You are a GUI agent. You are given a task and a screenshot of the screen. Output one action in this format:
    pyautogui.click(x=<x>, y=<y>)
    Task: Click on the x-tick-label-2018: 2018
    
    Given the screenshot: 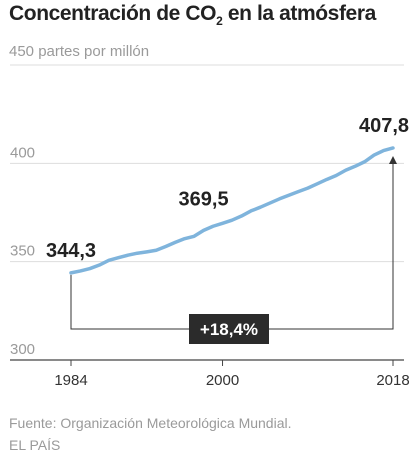 What is the action you would take?
    pyautogui.click(x=392, y=380)
    